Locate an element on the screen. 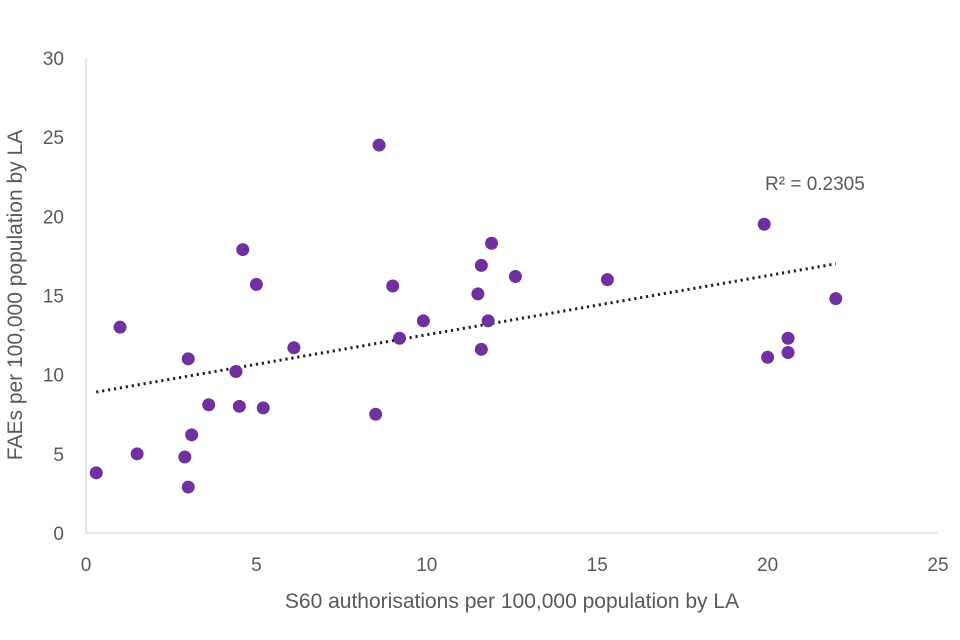 This screenshot has height=640, width=960. x-tick-label: 0 is located at coordinates (86, 565).